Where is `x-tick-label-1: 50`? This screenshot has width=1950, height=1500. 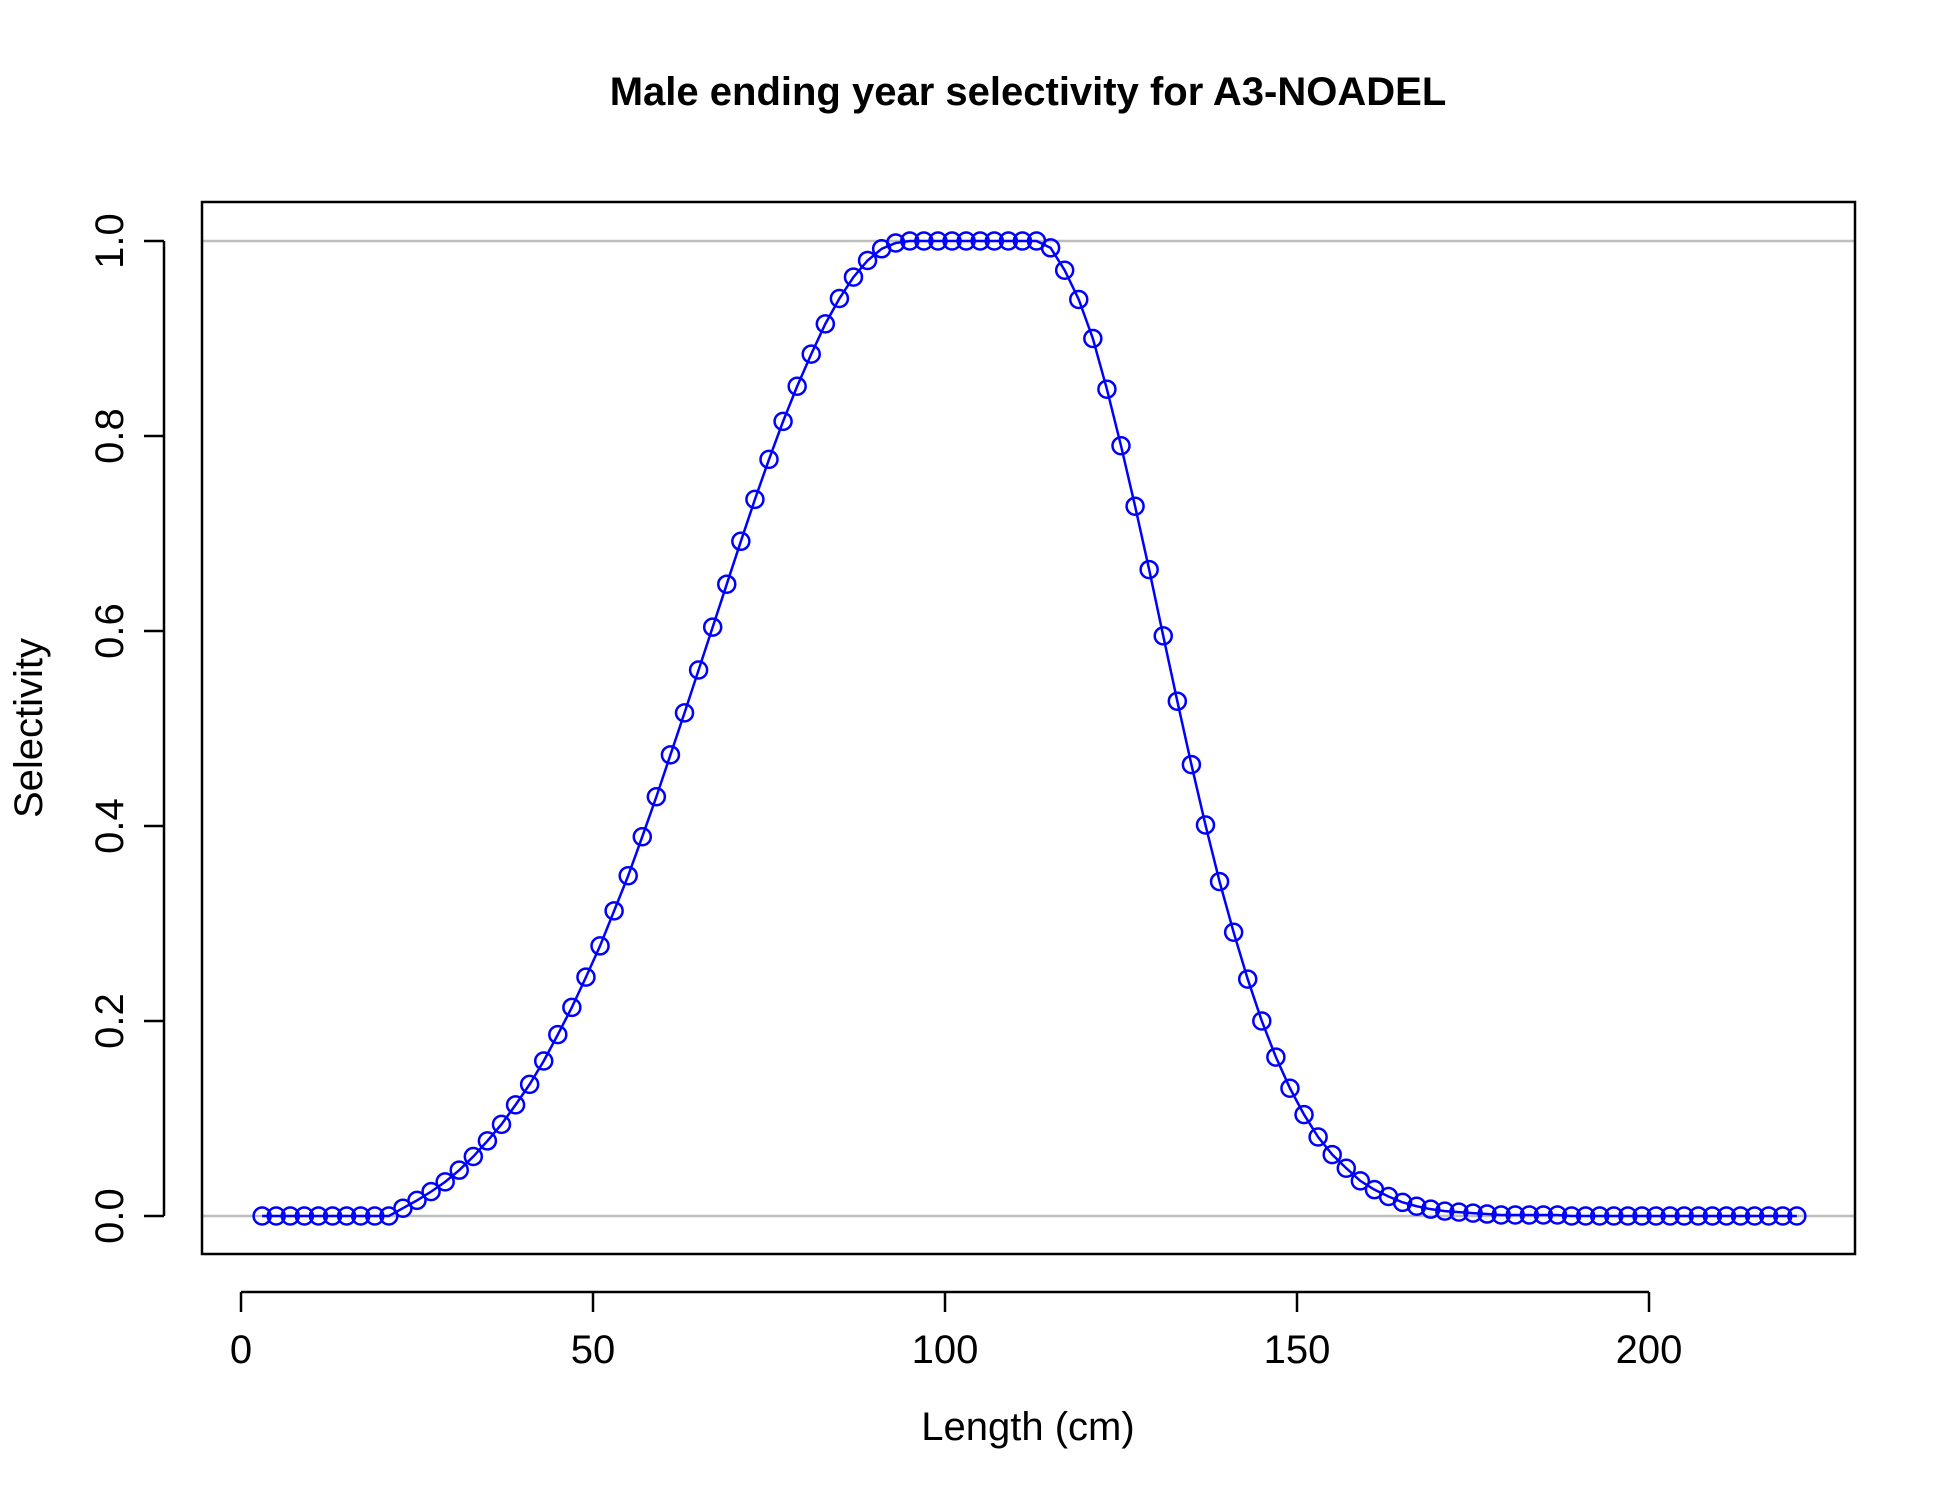 x-tick-label-1: 50 is located at coordinates (593, 1350).